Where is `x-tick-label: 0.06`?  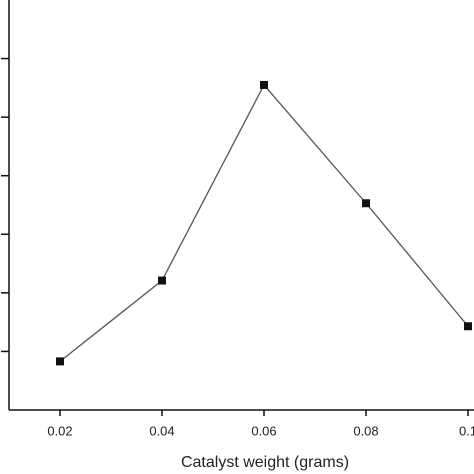 x-tick-label: 0.06 is located at coordinates (263, 430).